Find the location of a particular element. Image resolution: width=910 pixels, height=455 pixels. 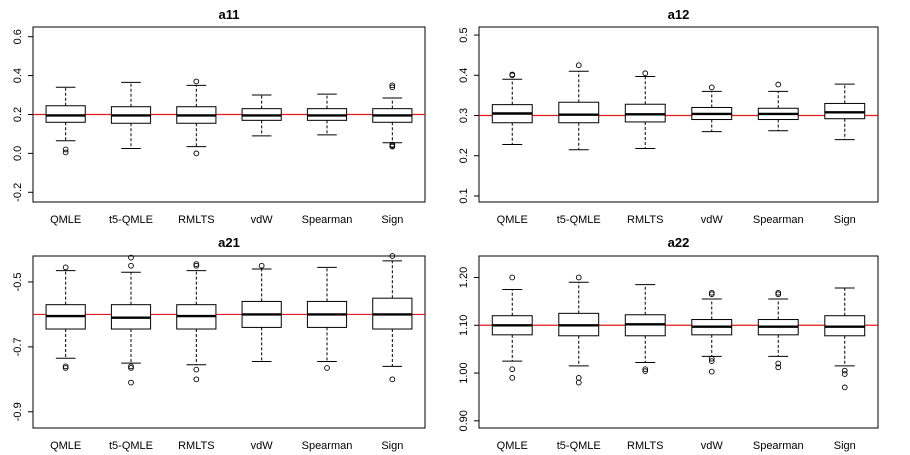

y-tick-label: 0.4 is located at coordinates (464, 75).